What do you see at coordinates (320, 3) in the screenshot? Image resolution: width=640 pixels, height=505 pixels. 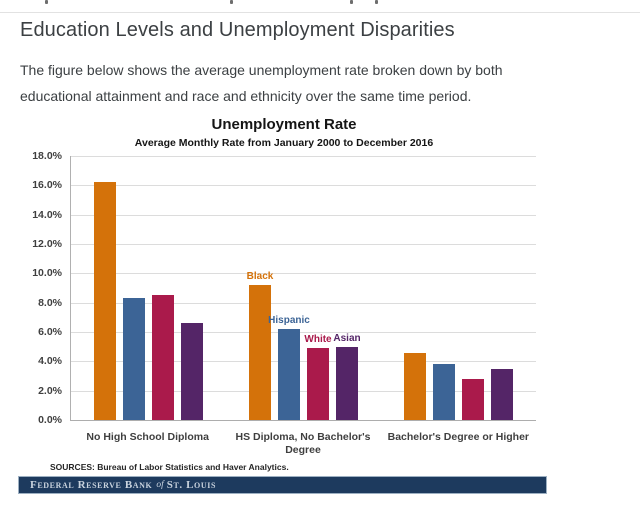 I see `cropped-text-remnant` at bounding box center [320, 3].